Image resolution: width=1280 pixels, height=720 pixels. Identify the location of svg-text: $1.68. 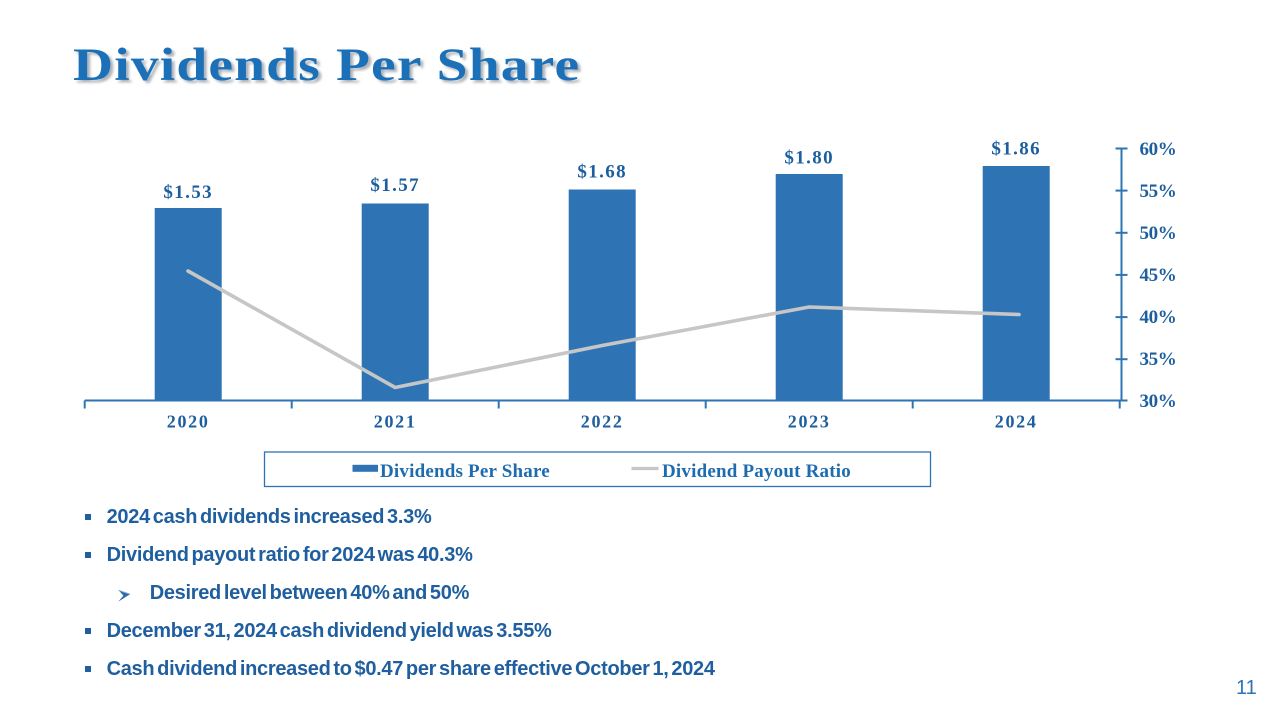
(602, 172).